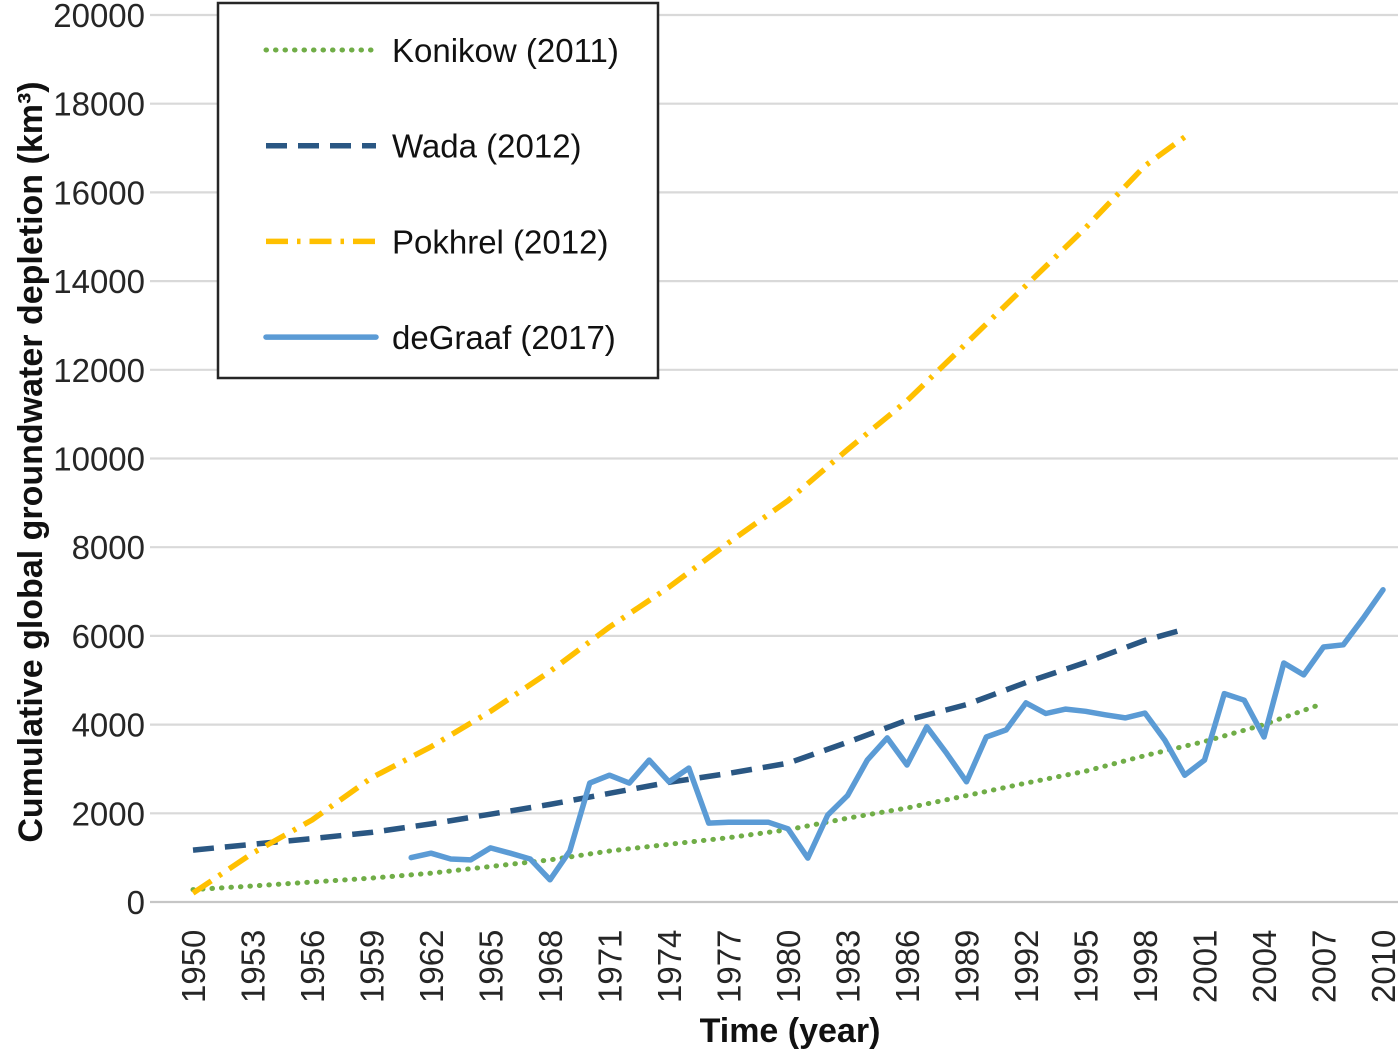 The image size is (1400, 1059). I want to click on x-tick-label: 1953, so click(253, 966).